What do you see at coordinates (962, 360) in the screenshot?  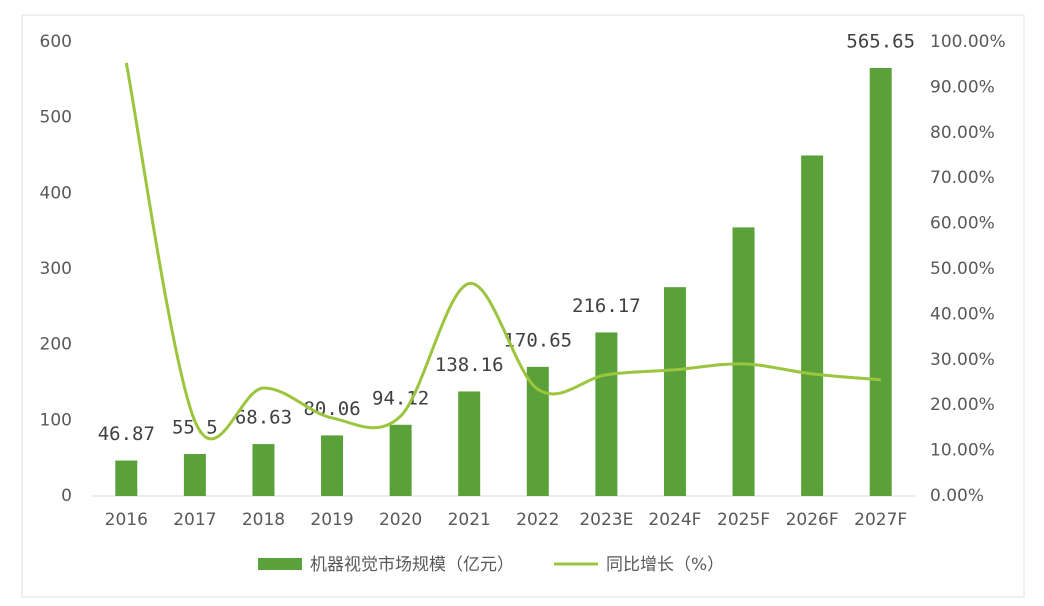 I see `y2-tick-label: 30.00%` at bounding box center [962, 360].